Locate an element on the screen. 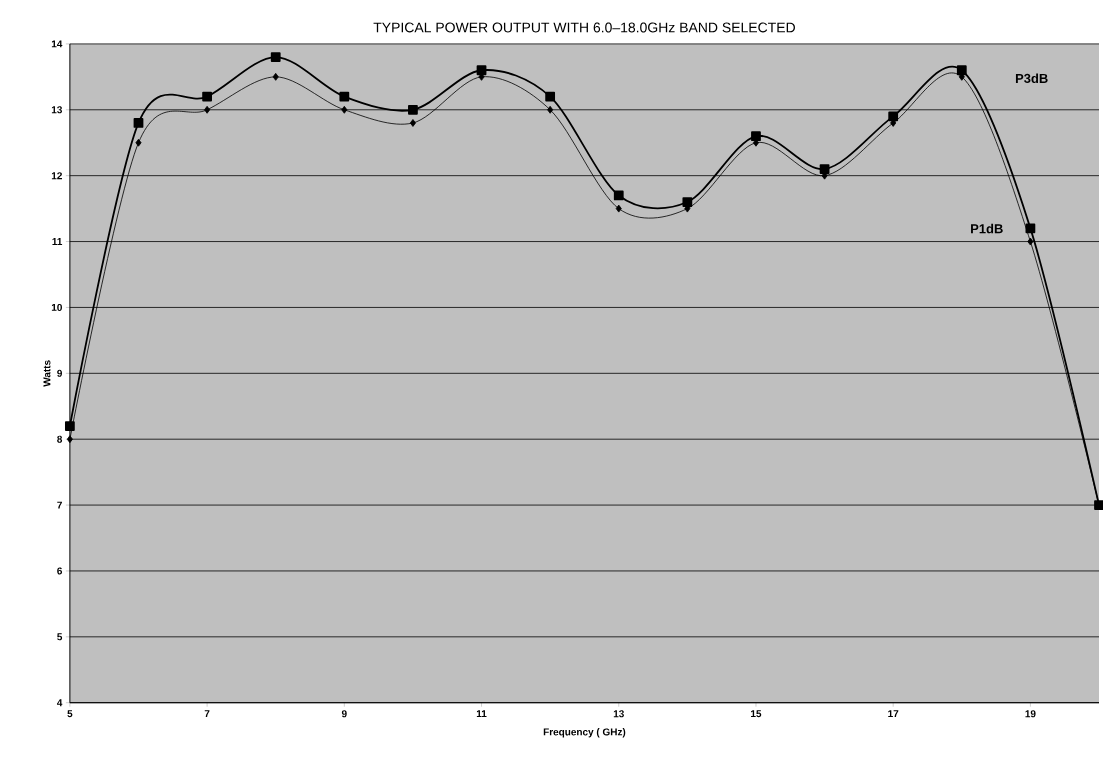  x-tick-label: 11 is located at coordinates (481, 714).